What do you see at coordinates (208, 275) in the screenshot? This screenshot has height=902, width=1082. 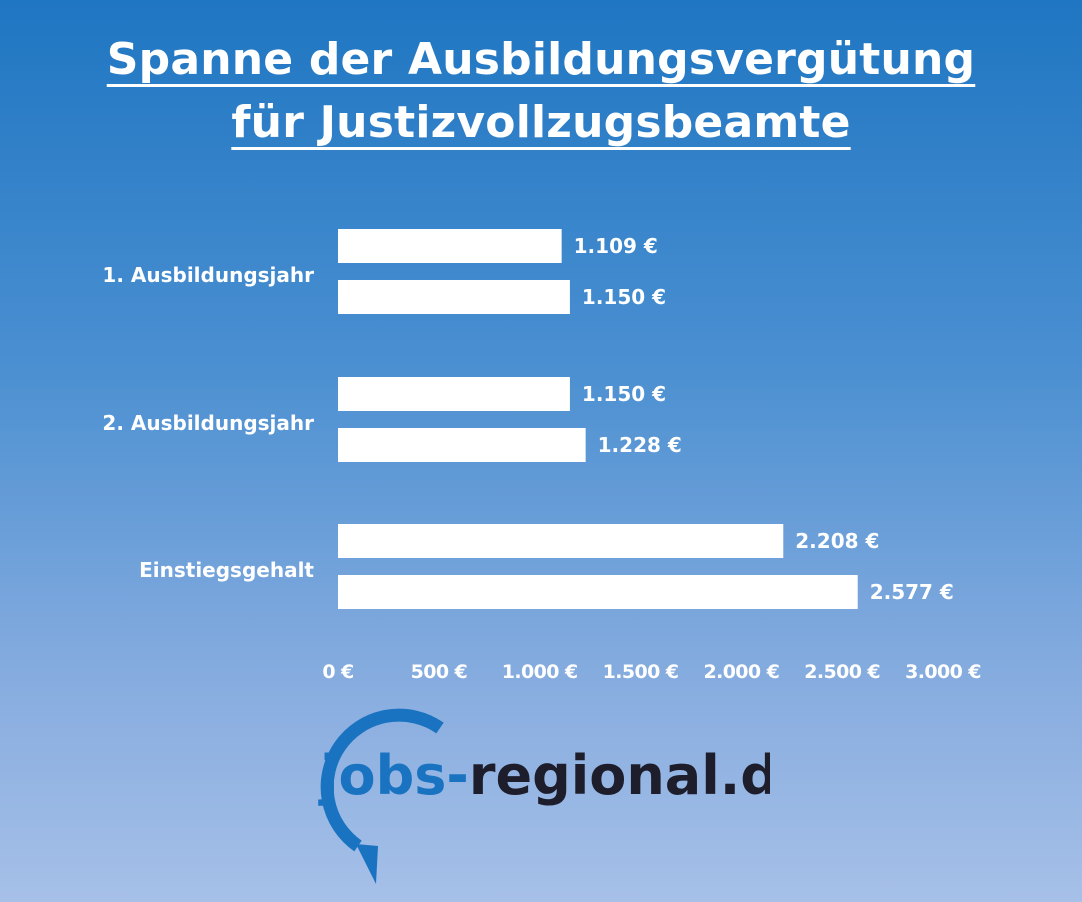 I see `category-label: 1. Ausbildungsjahr` at bounding box center [208, 275].